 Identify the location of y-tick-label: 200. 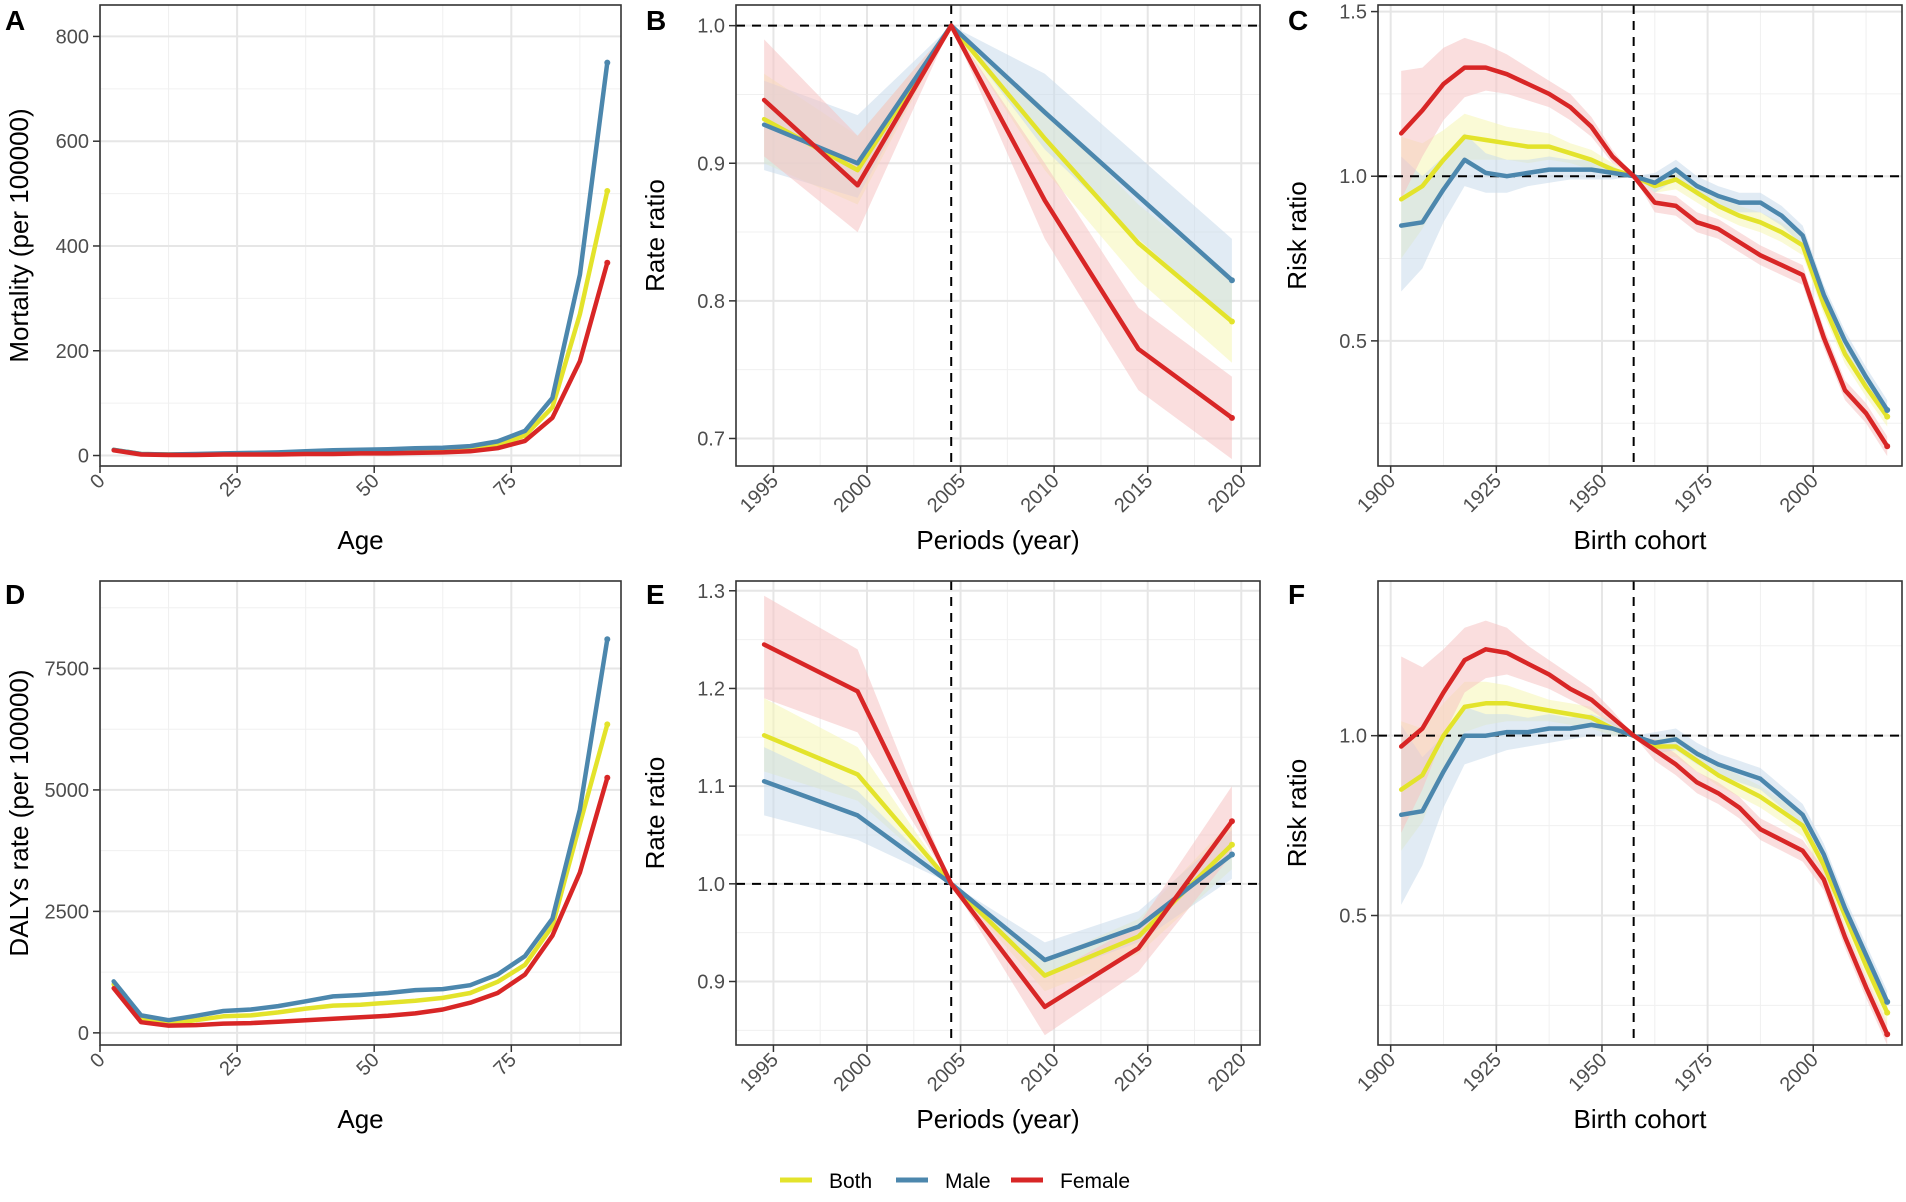
(72, 352).